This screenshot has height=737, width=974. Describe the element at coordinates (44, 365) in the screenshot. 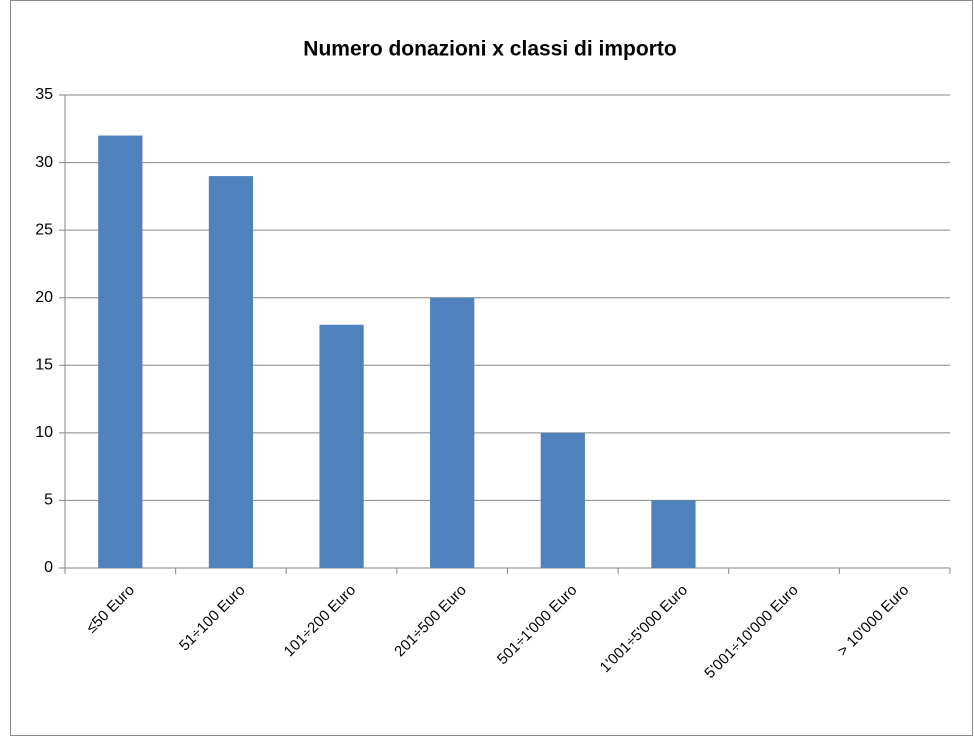

I see `y-tick-label: 15` at that location.